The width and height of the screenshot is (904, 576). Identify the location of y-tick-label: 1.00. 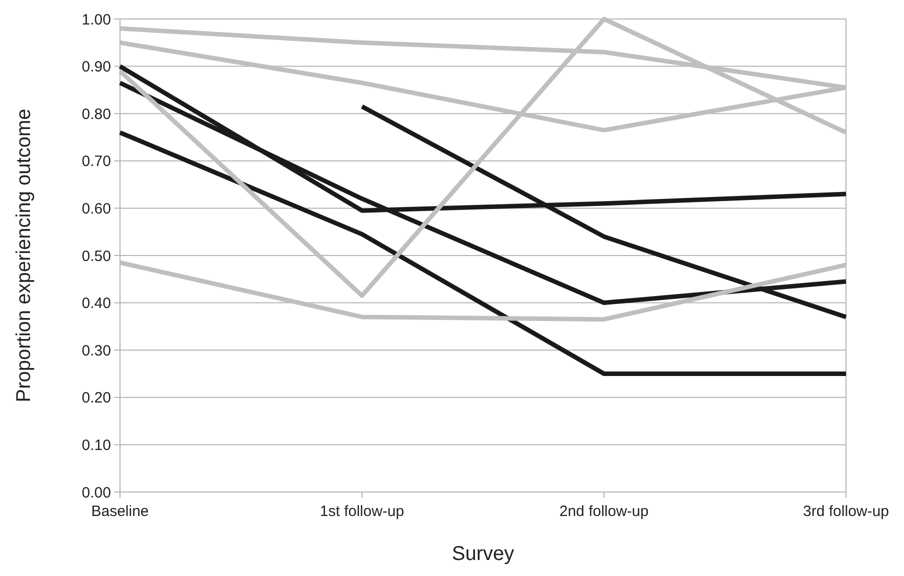
(96, 19).